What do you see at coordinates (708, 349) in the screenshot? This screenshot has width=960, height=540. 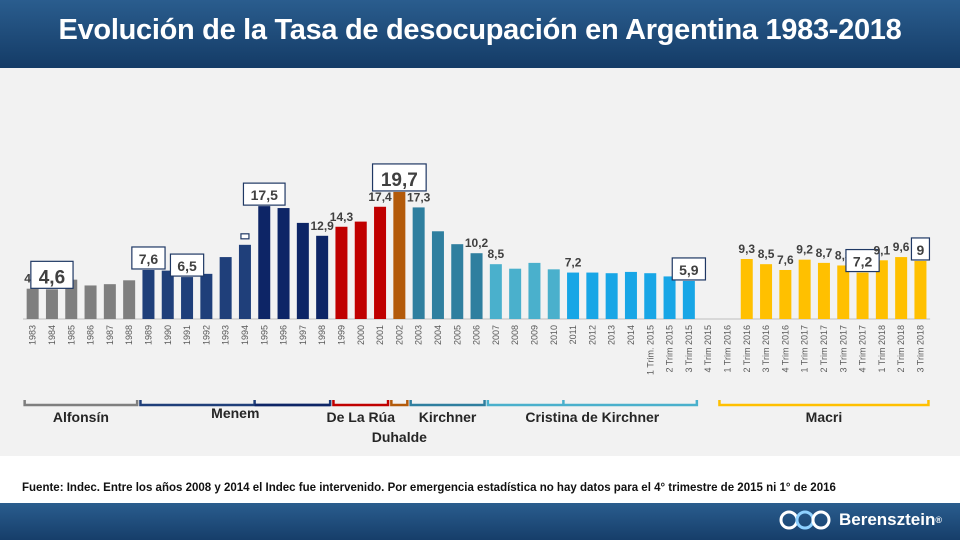 I see `x-tick-label: 4 Trim 2015` at bounding box center [708, 349].